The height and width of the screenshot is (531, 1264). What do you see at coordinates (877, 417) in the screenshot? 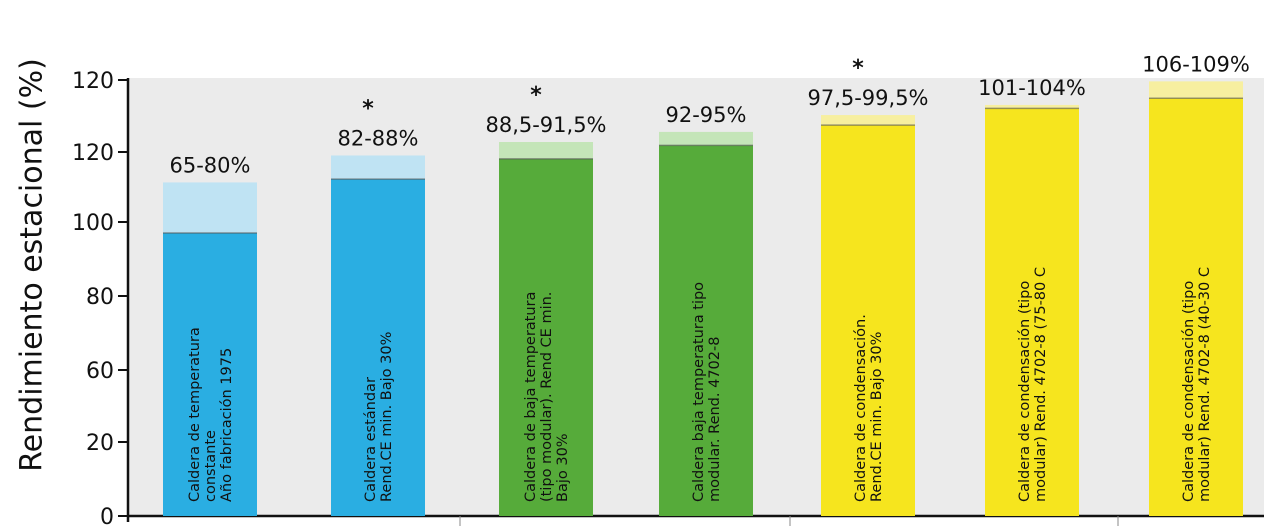
I see `bar-desc-4-1: Rend.CE min. Bajo 30%` at bounding box center [877, 417].